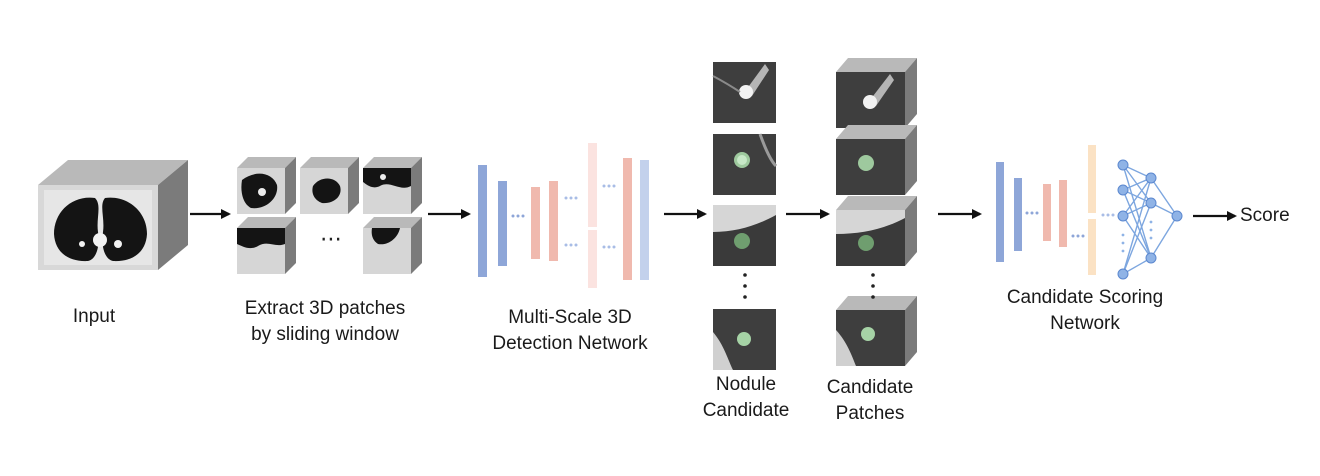 The image size is (1320, 476). I want to click on extract-label: Extract 3D patches by sliding window, so click(325, 321).